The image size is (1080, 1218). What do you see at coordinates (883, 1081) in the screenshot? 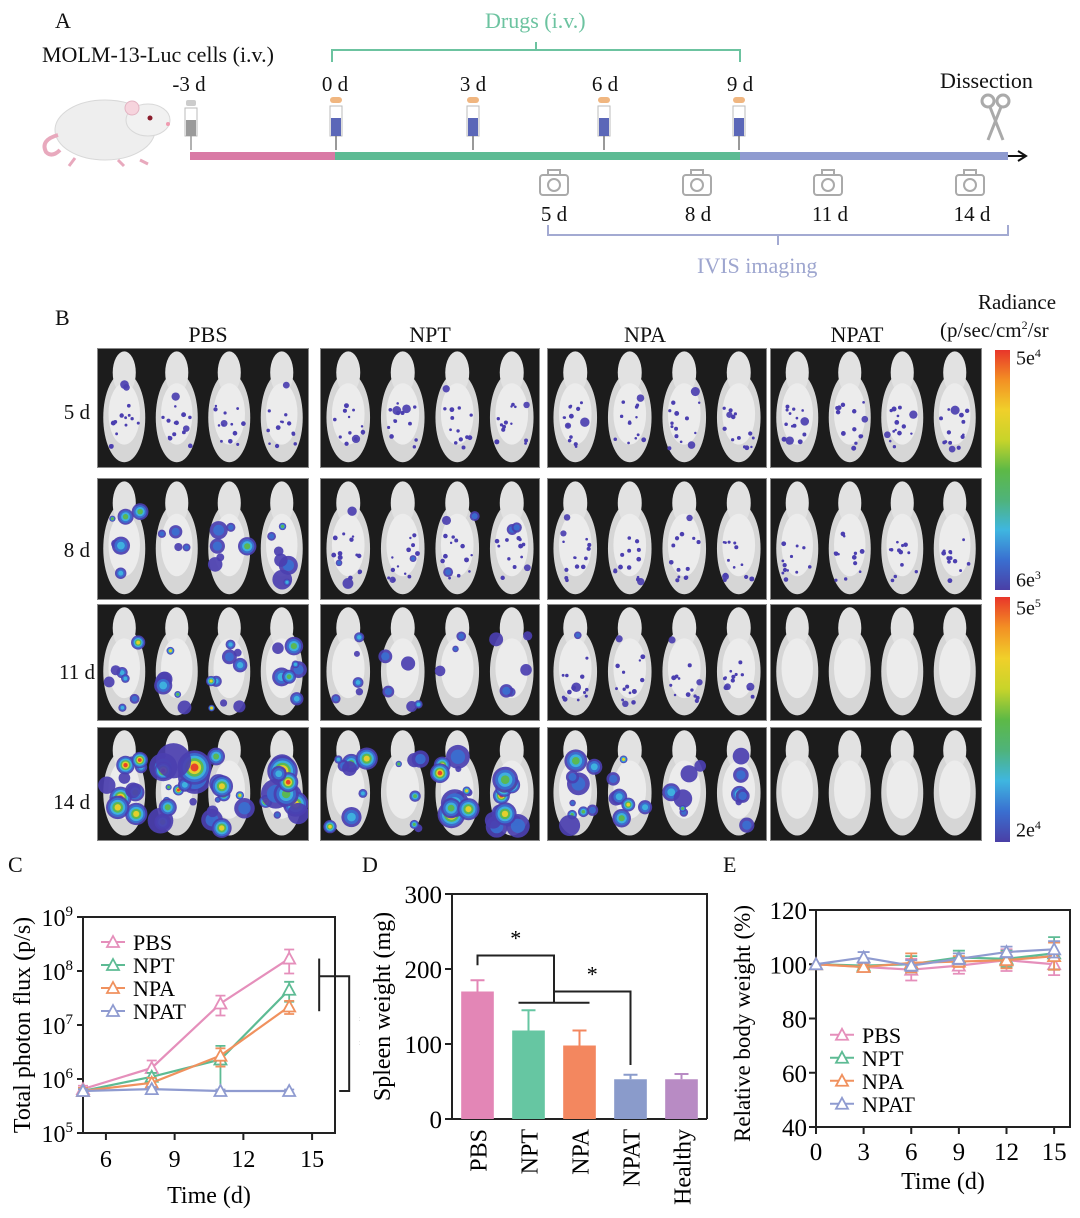
I see `legend-label: NPA` at bounding box center [883, 1081].